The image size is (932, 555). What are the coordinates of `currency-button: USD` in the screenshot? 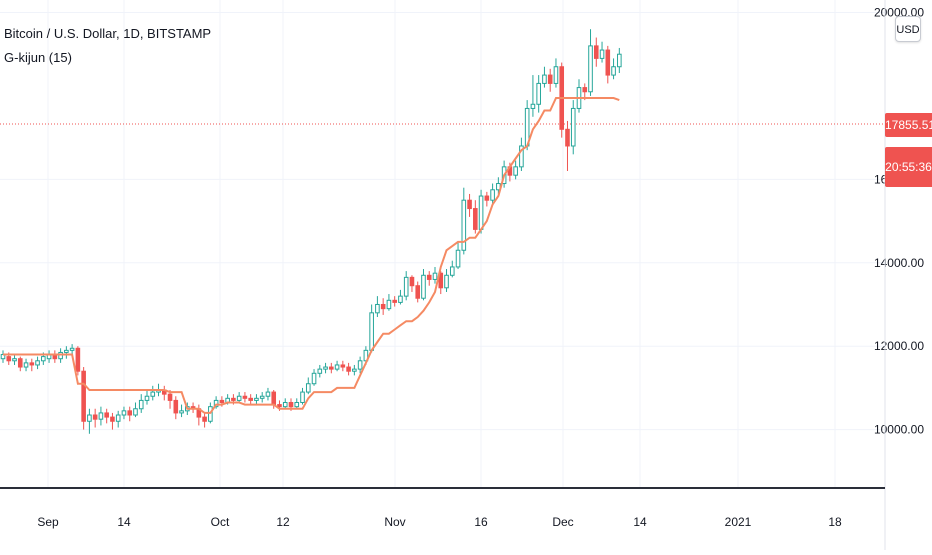 It's located at (908, 29).